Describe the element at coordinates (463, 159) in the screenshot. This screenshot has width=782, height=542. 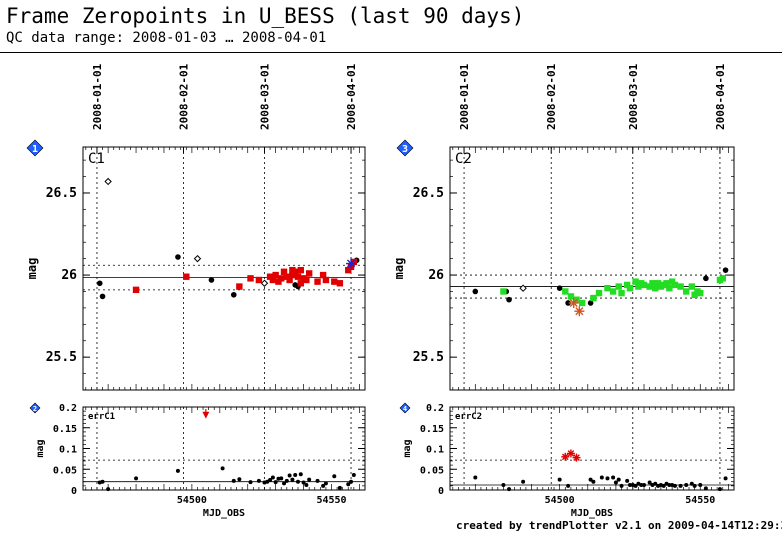
I see `chip-label: C2` at that location.